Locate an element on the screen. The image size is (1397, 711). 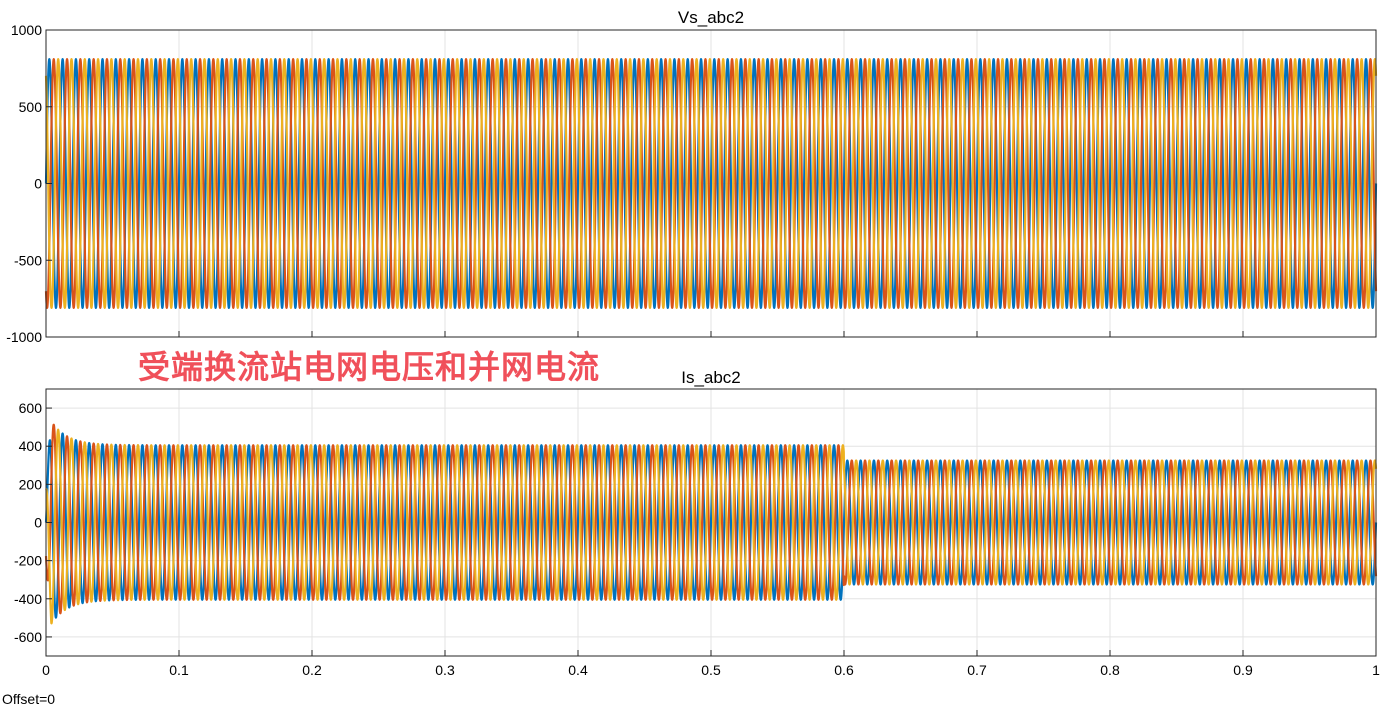
current-xtick-label: 1 is located at coordinates (1376, 670).